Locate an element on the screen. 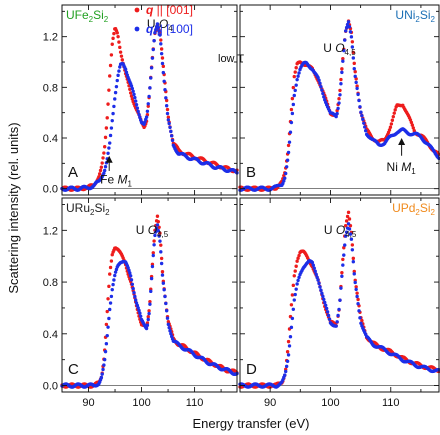 This screenshot has height=435, width=440. y-tick-label: 0.4 is located at coordinates (50, 139).